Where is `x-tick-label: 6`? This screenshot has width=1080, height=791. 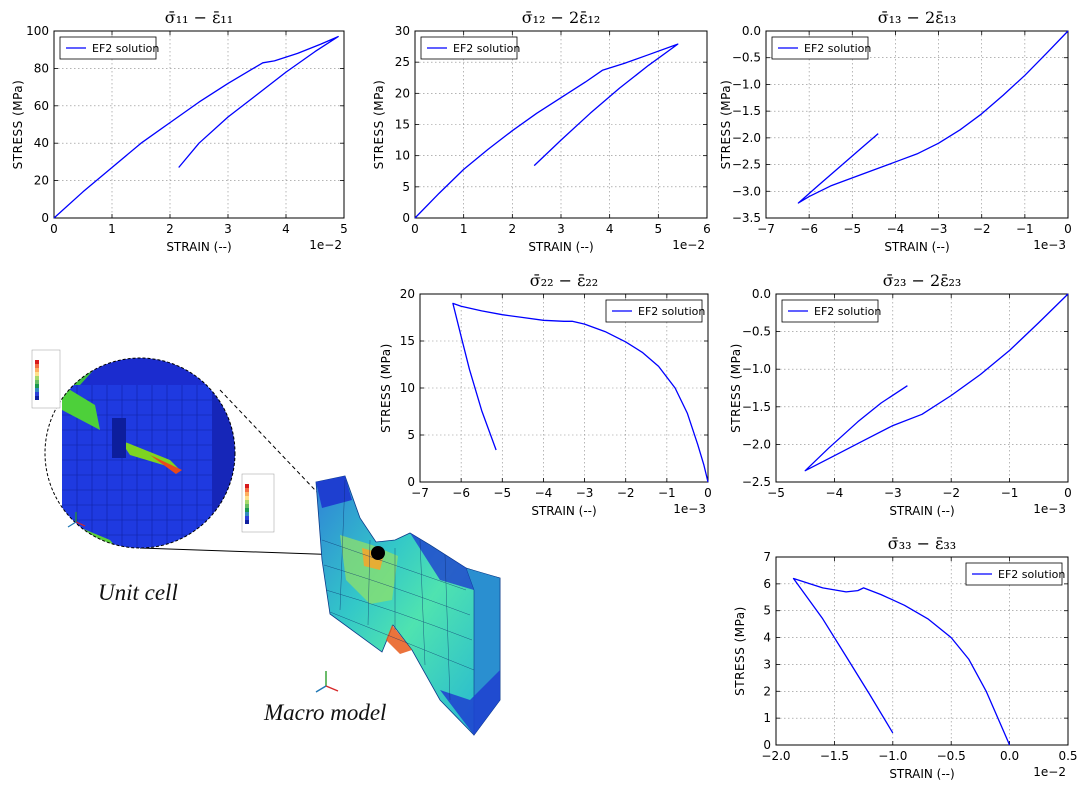 x-tick-label: 6 is located at coordinates (707, 229).